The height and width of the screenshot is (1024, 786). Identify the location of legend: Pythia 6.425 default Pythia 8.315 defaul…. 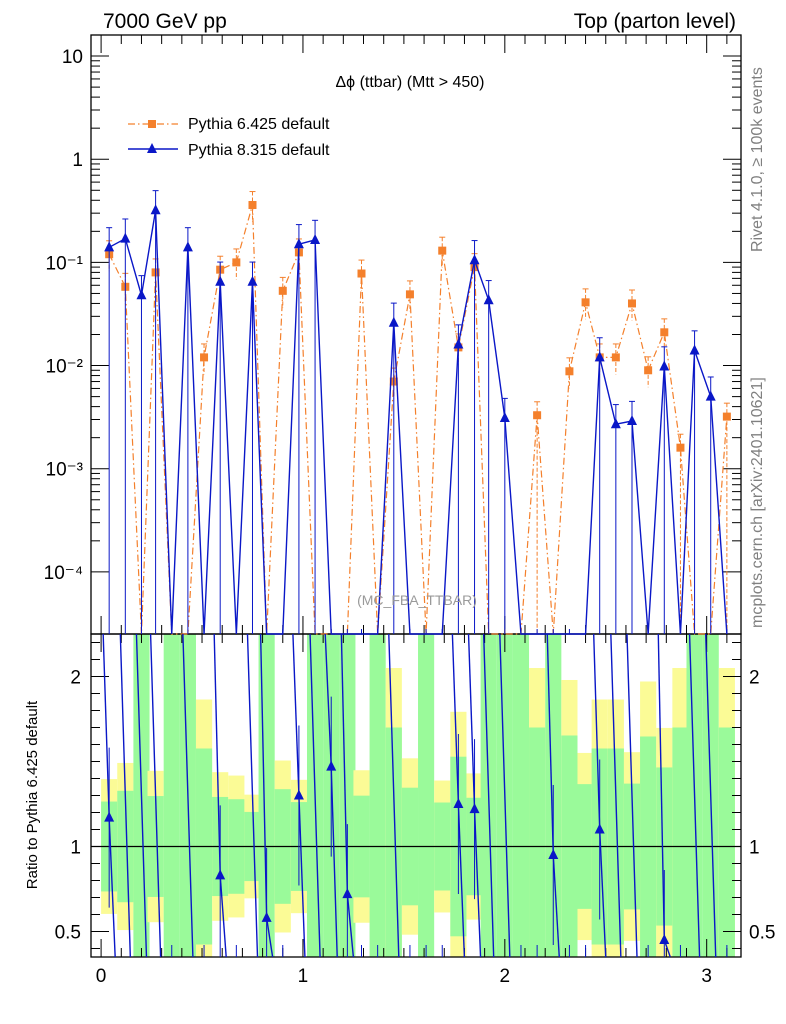
(229, 137).